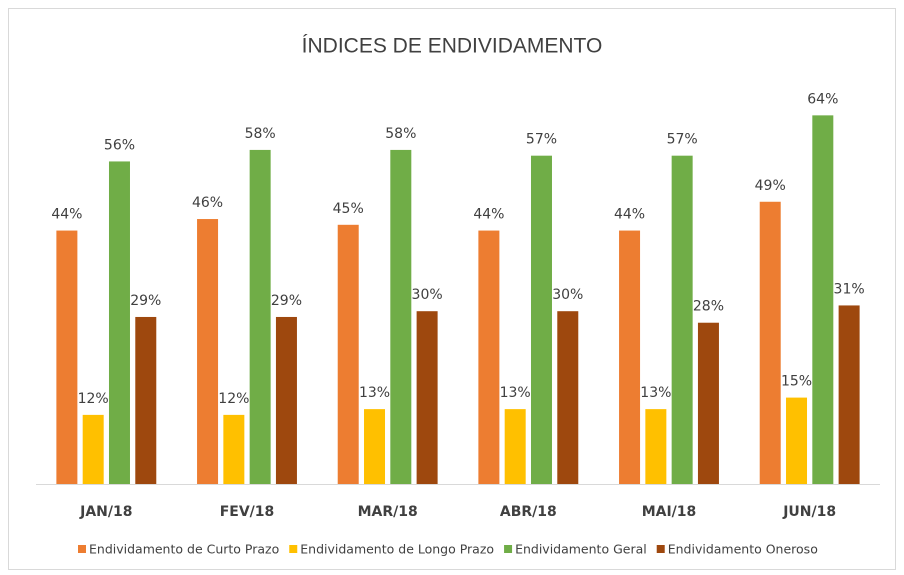 The height and width of the screenshot is (575, 904). I want to click on data-label: 56%, so click(119, 145).